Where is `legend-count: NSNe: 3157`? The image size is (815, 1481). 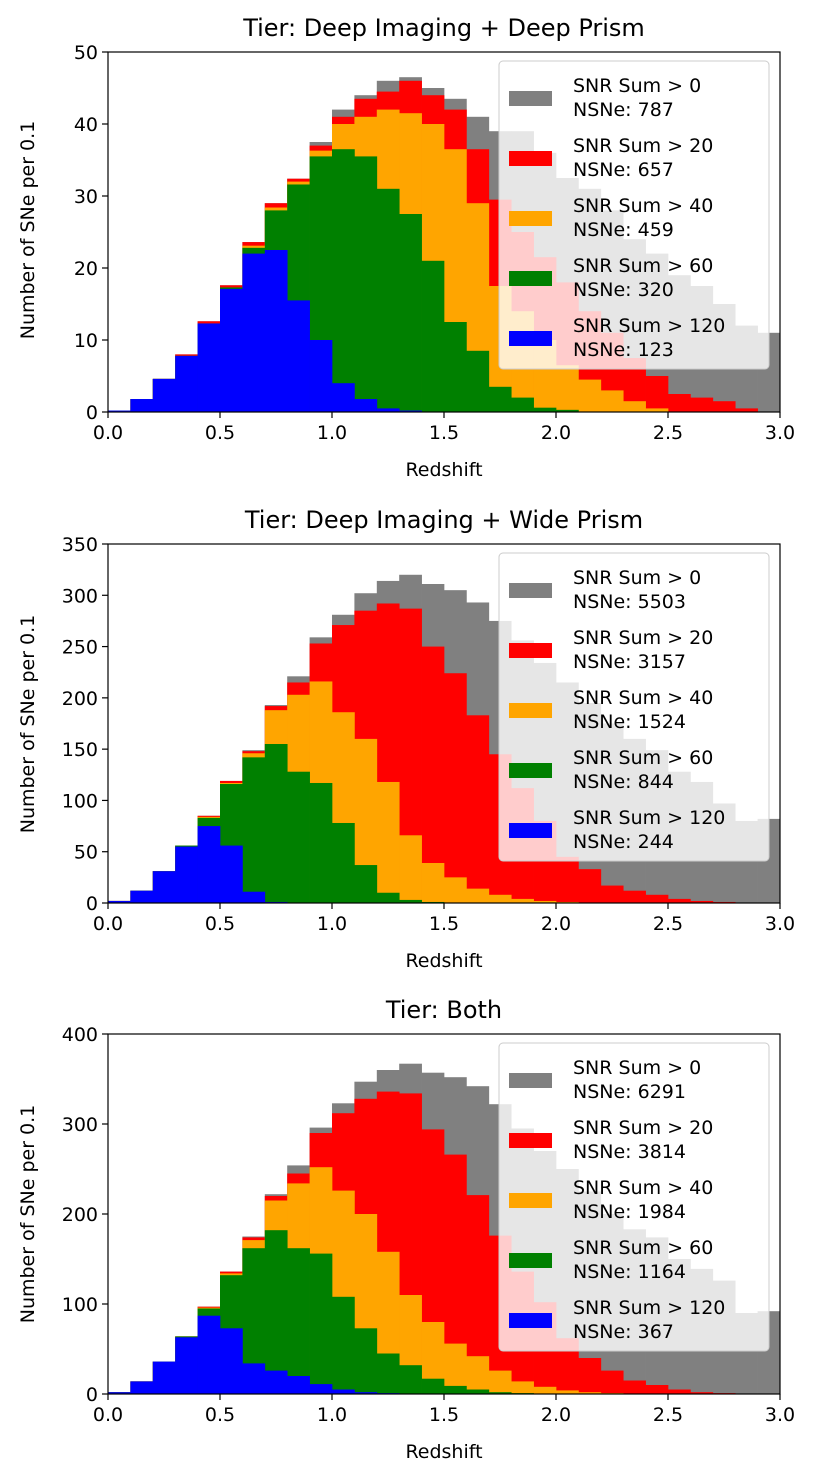
legend-count: NSNe: 3157 is located at coordinates (629, 662).